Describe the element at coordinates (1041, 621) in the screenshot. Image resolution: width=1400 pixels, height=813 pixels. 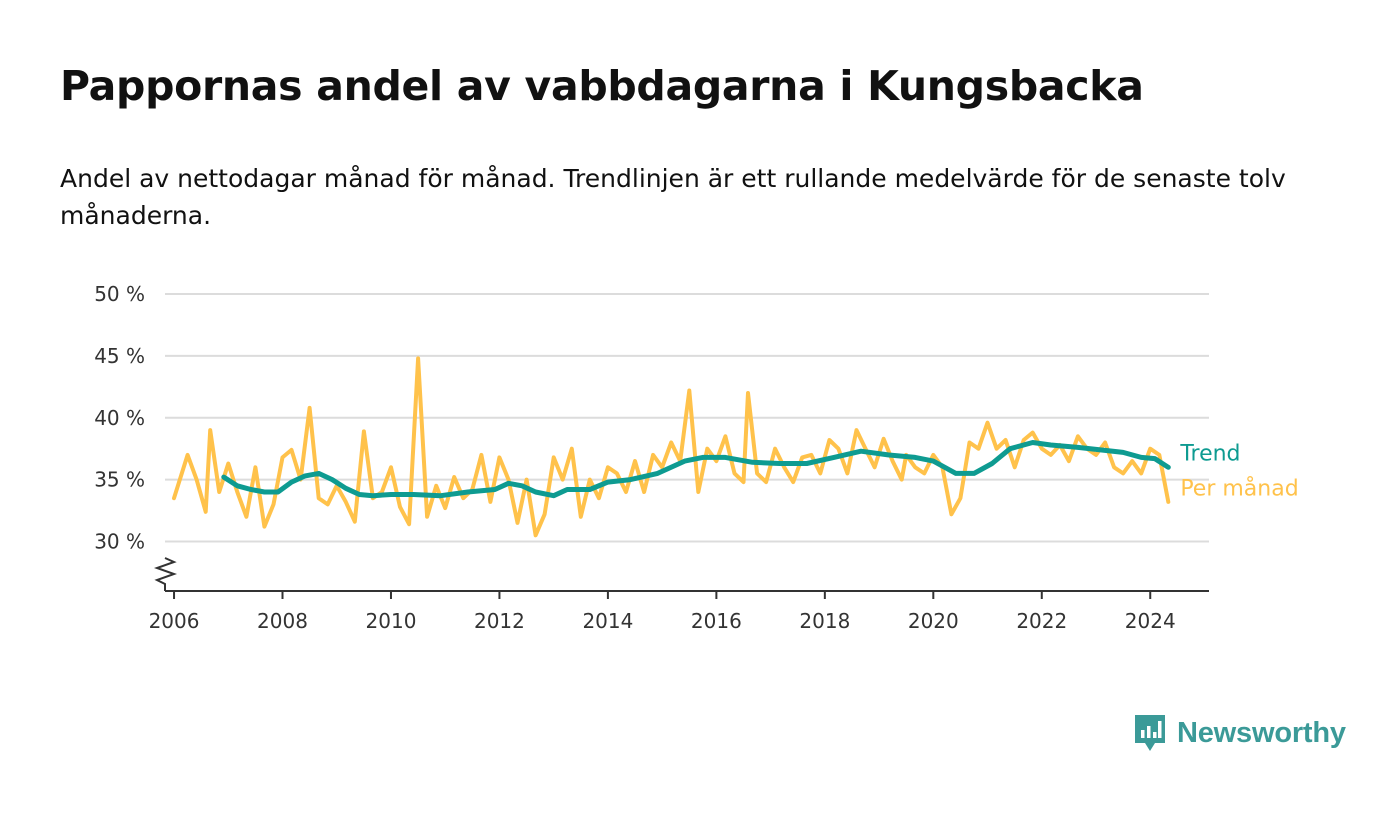
I see `x-tick-label: 2022` at that location.